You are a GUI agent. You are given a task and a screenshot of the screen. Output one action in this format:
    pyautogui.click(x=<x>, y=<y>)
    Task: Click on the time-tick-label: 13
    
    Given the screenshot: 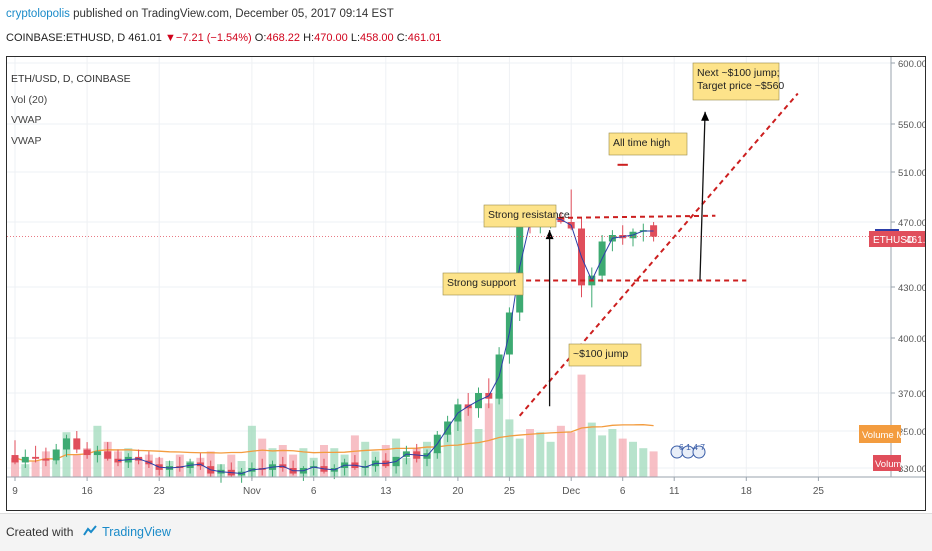 What is the action you would take?
    pyautogui.click(x=386, y=491)
    